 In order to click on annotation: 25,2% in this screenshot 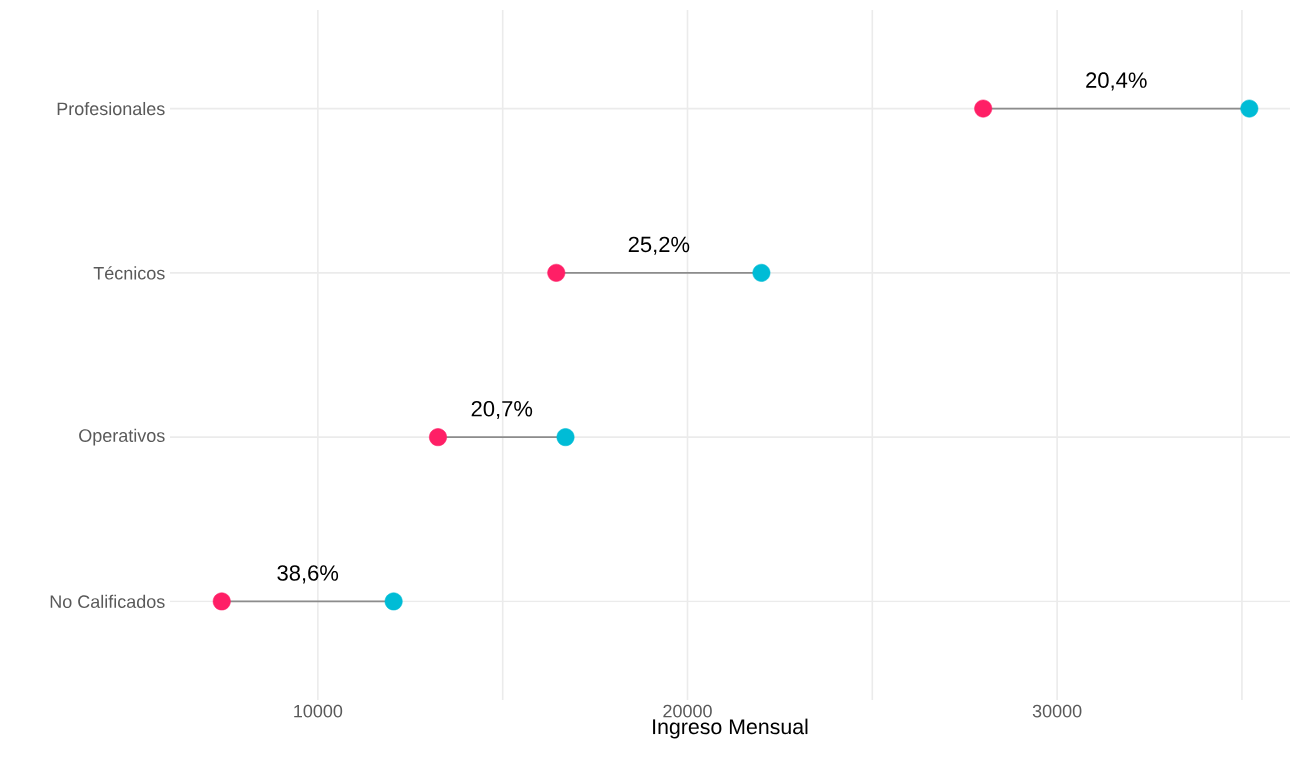, I will do `click(659, 245)`.